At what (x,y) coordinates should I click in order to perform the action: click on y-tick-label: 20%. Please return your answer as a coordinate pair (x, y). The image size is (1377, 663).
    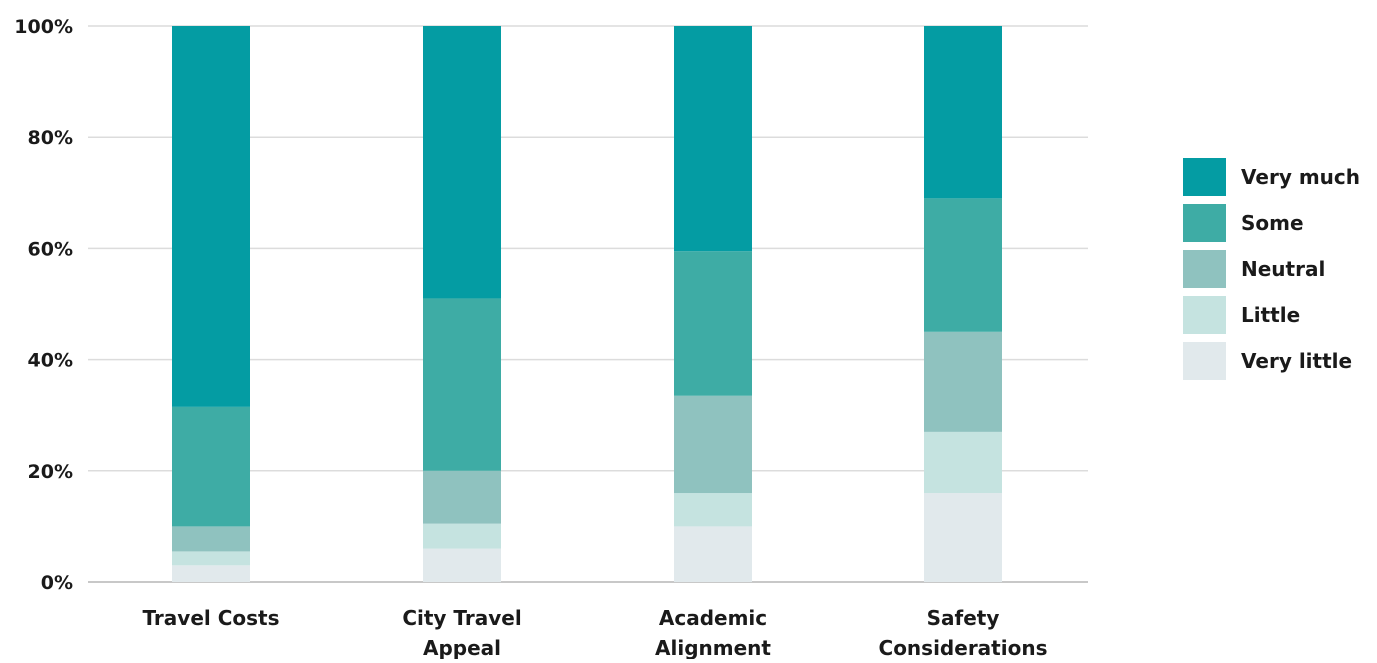
    Looking at the image, I should click on (50, 472).